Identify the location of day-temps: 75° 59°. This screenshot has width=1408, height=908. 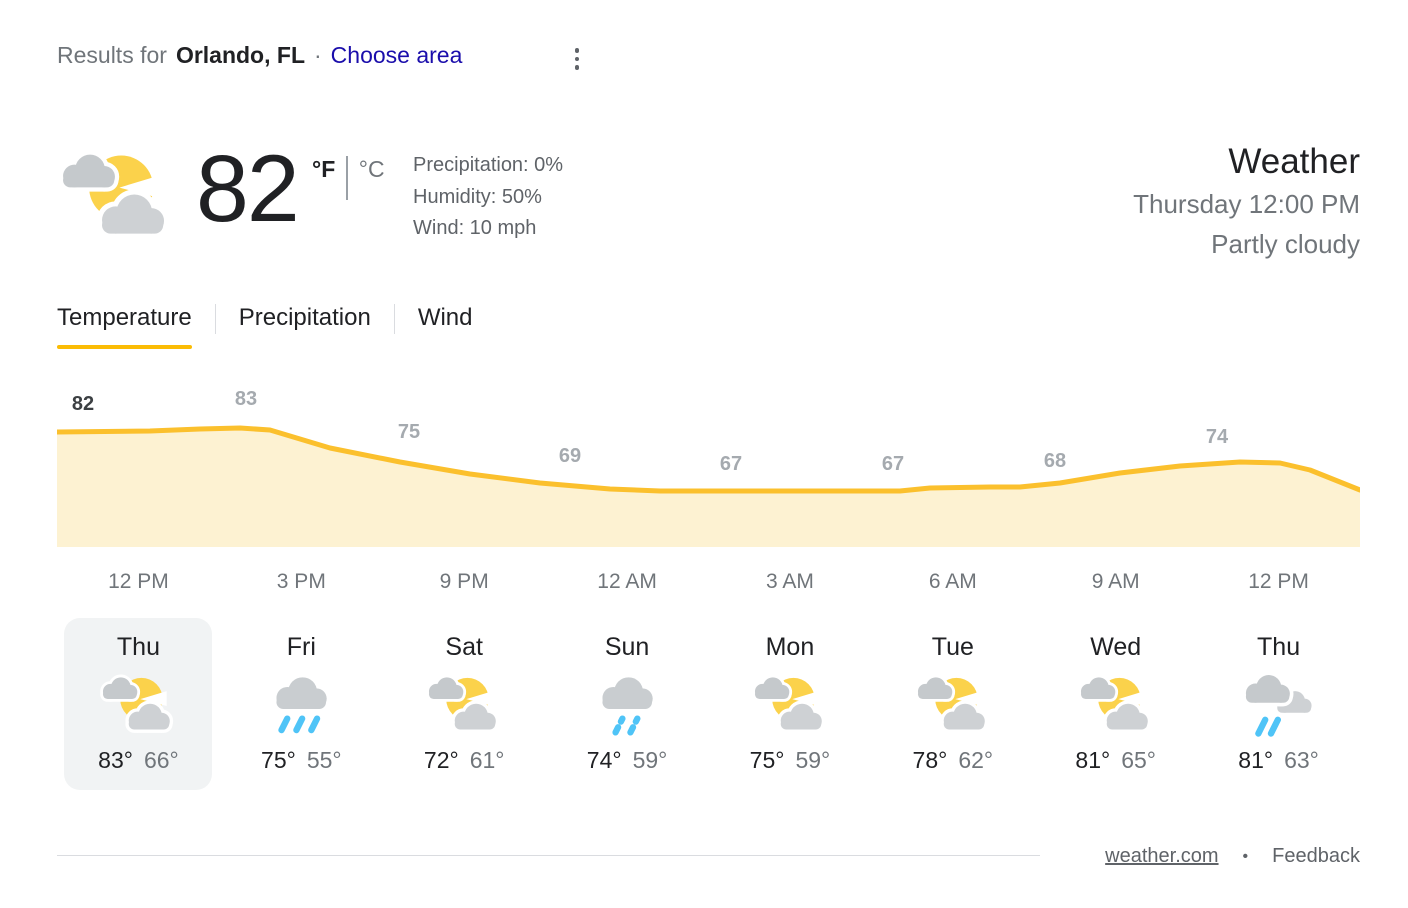
(790, 760).